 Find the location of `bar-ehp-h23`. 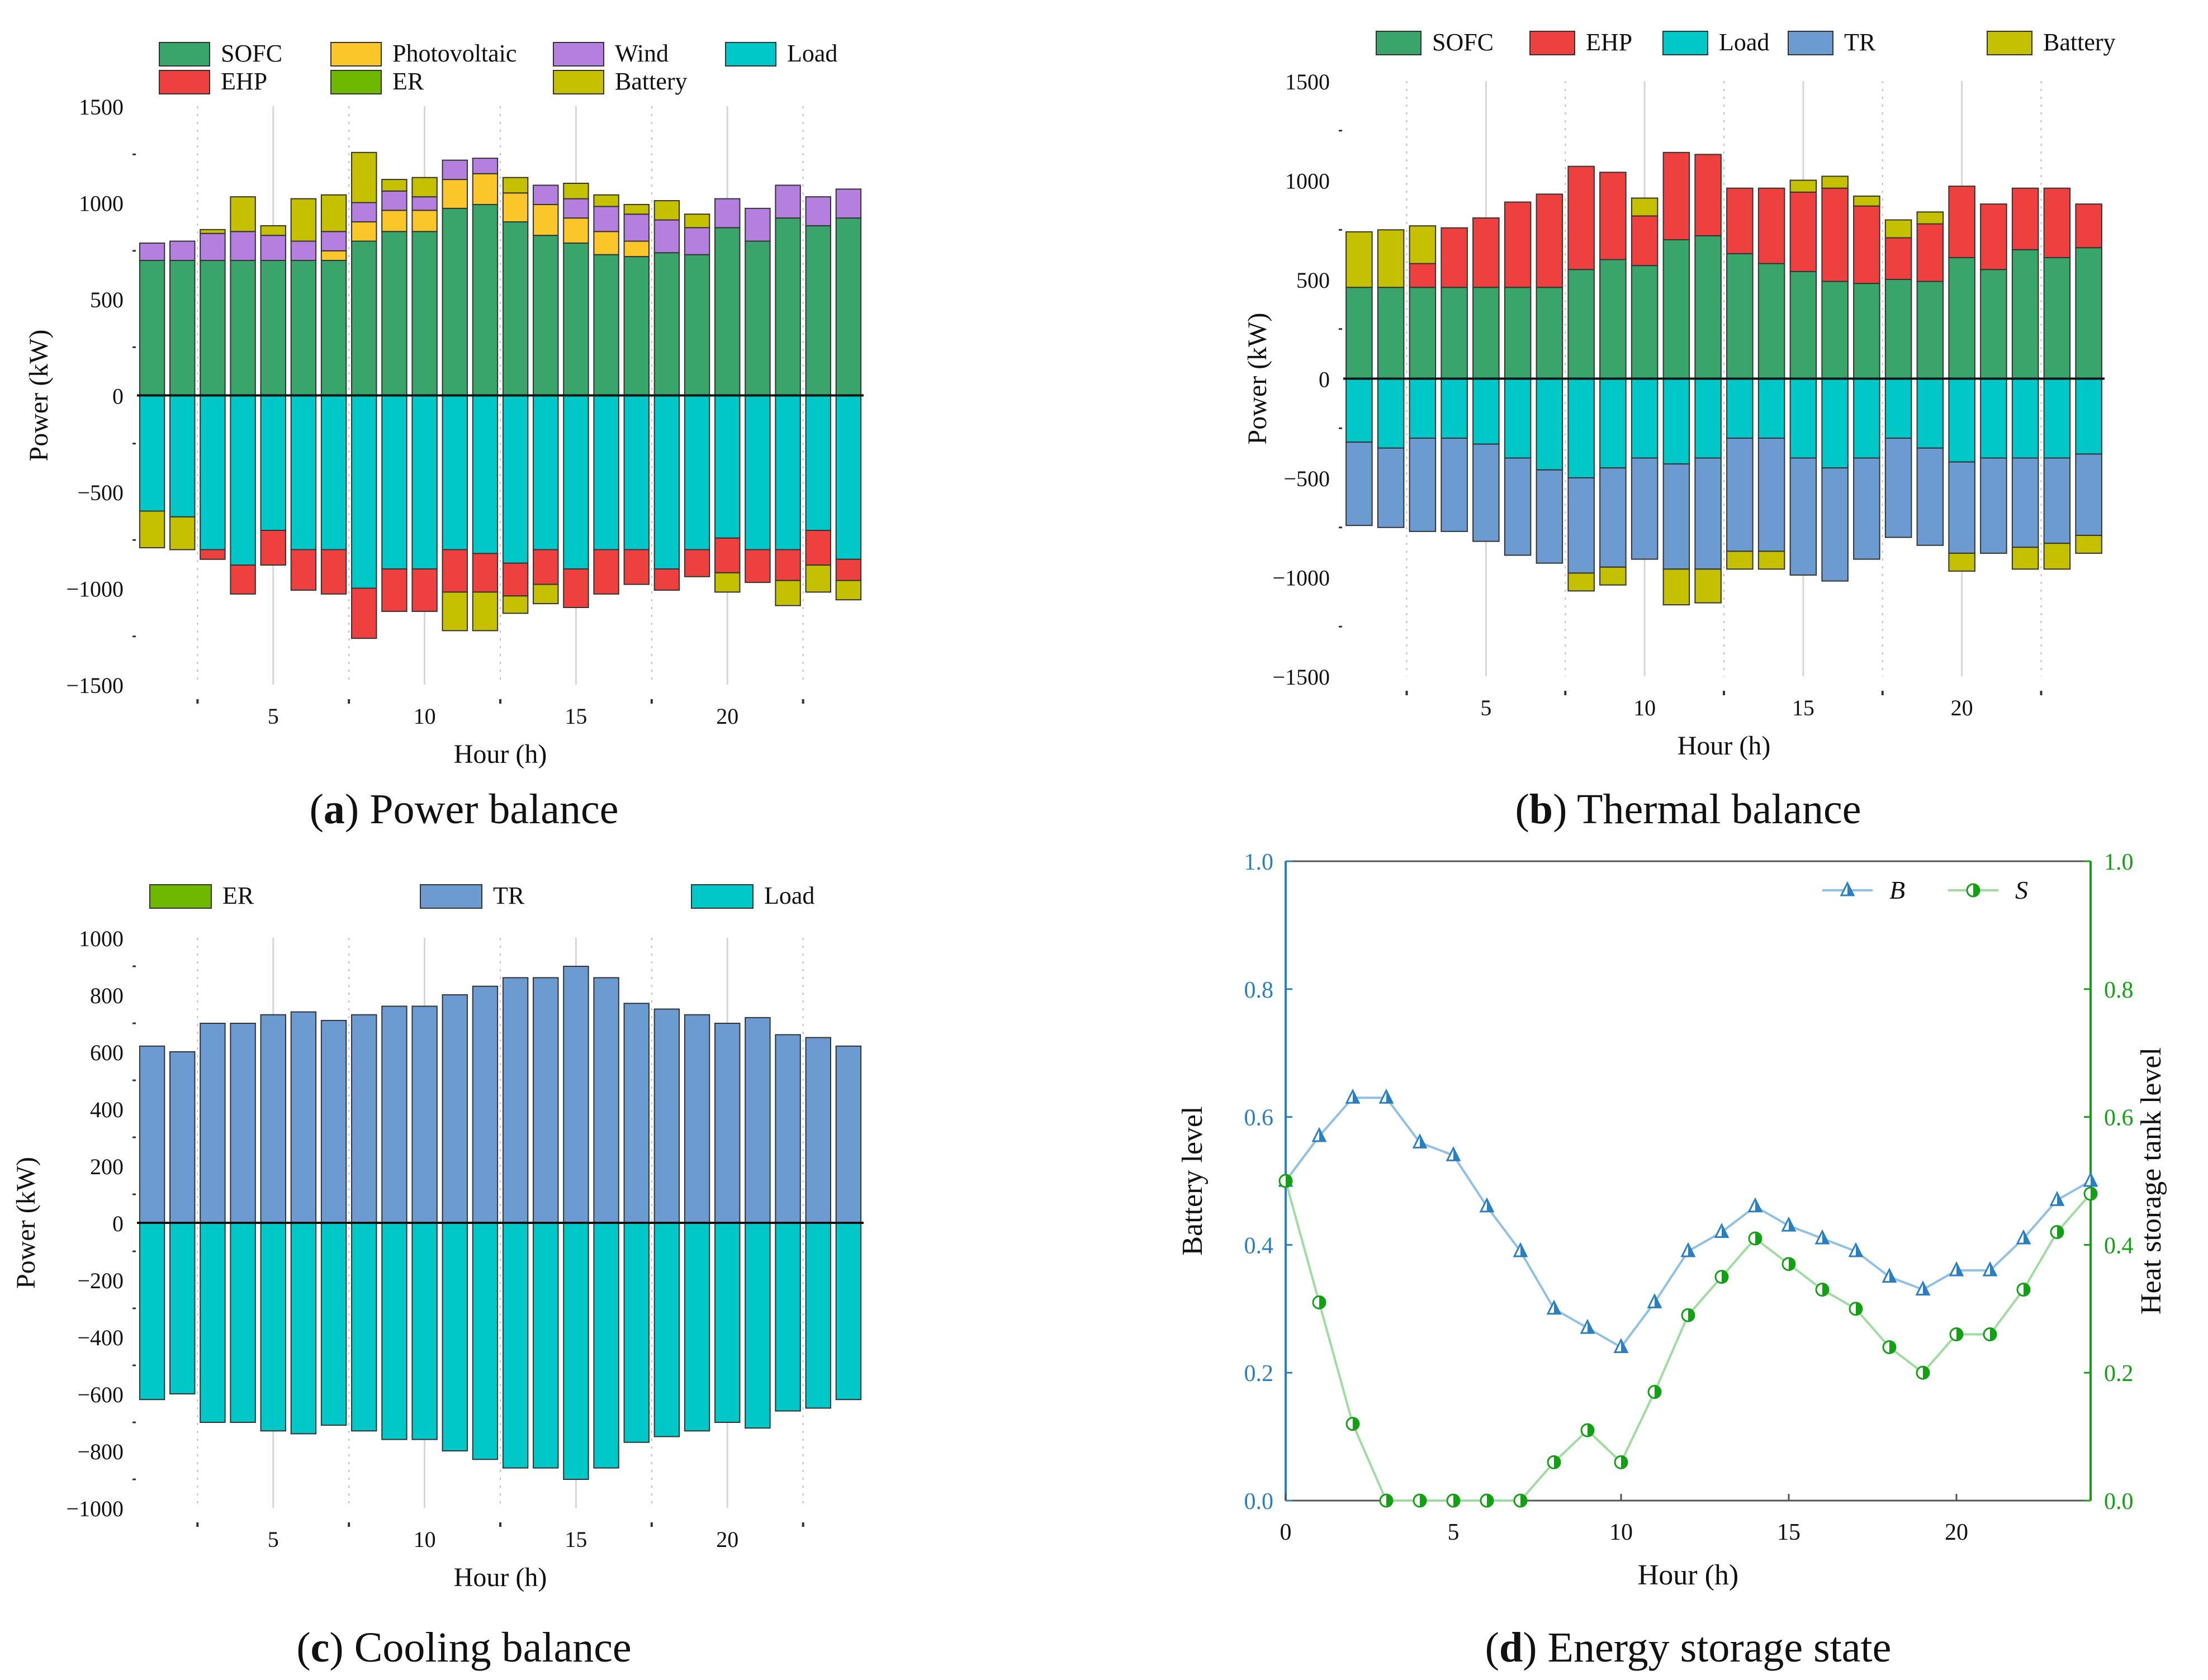

bar-ehp-h23 is located at coordinates (2057, 222).